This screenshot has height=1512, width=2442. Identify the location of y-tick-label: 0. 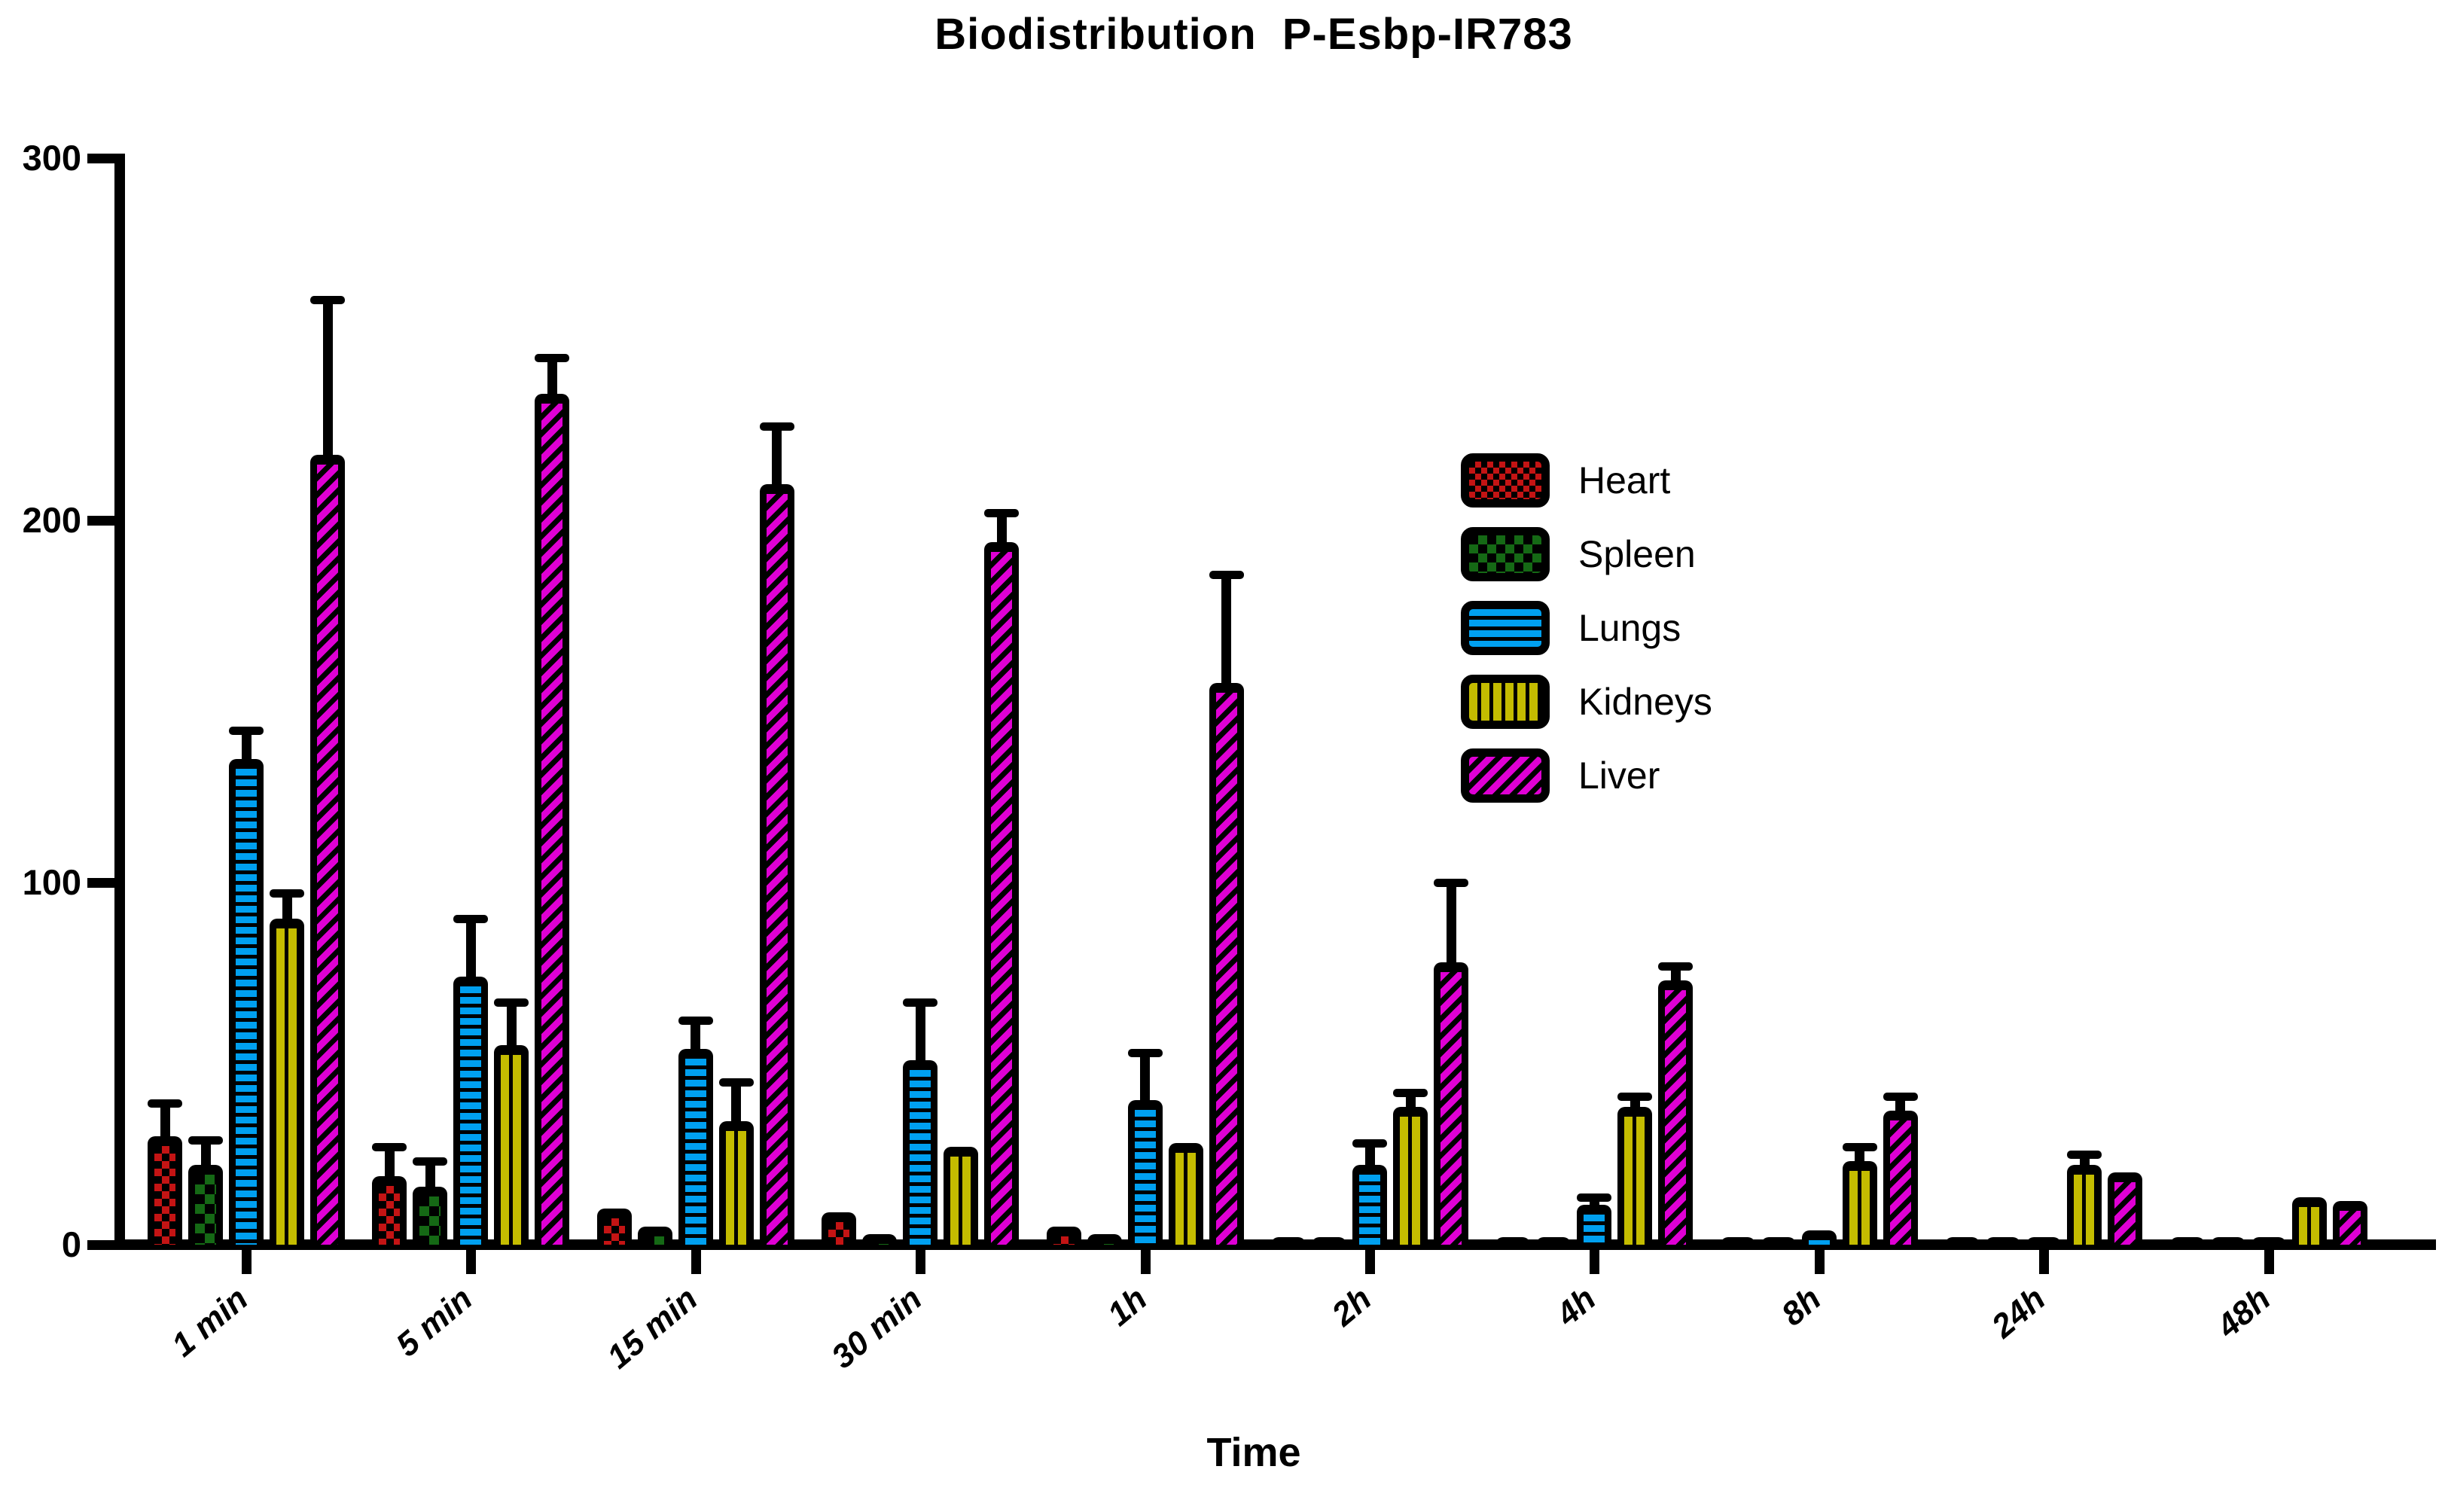
(71, 1244).